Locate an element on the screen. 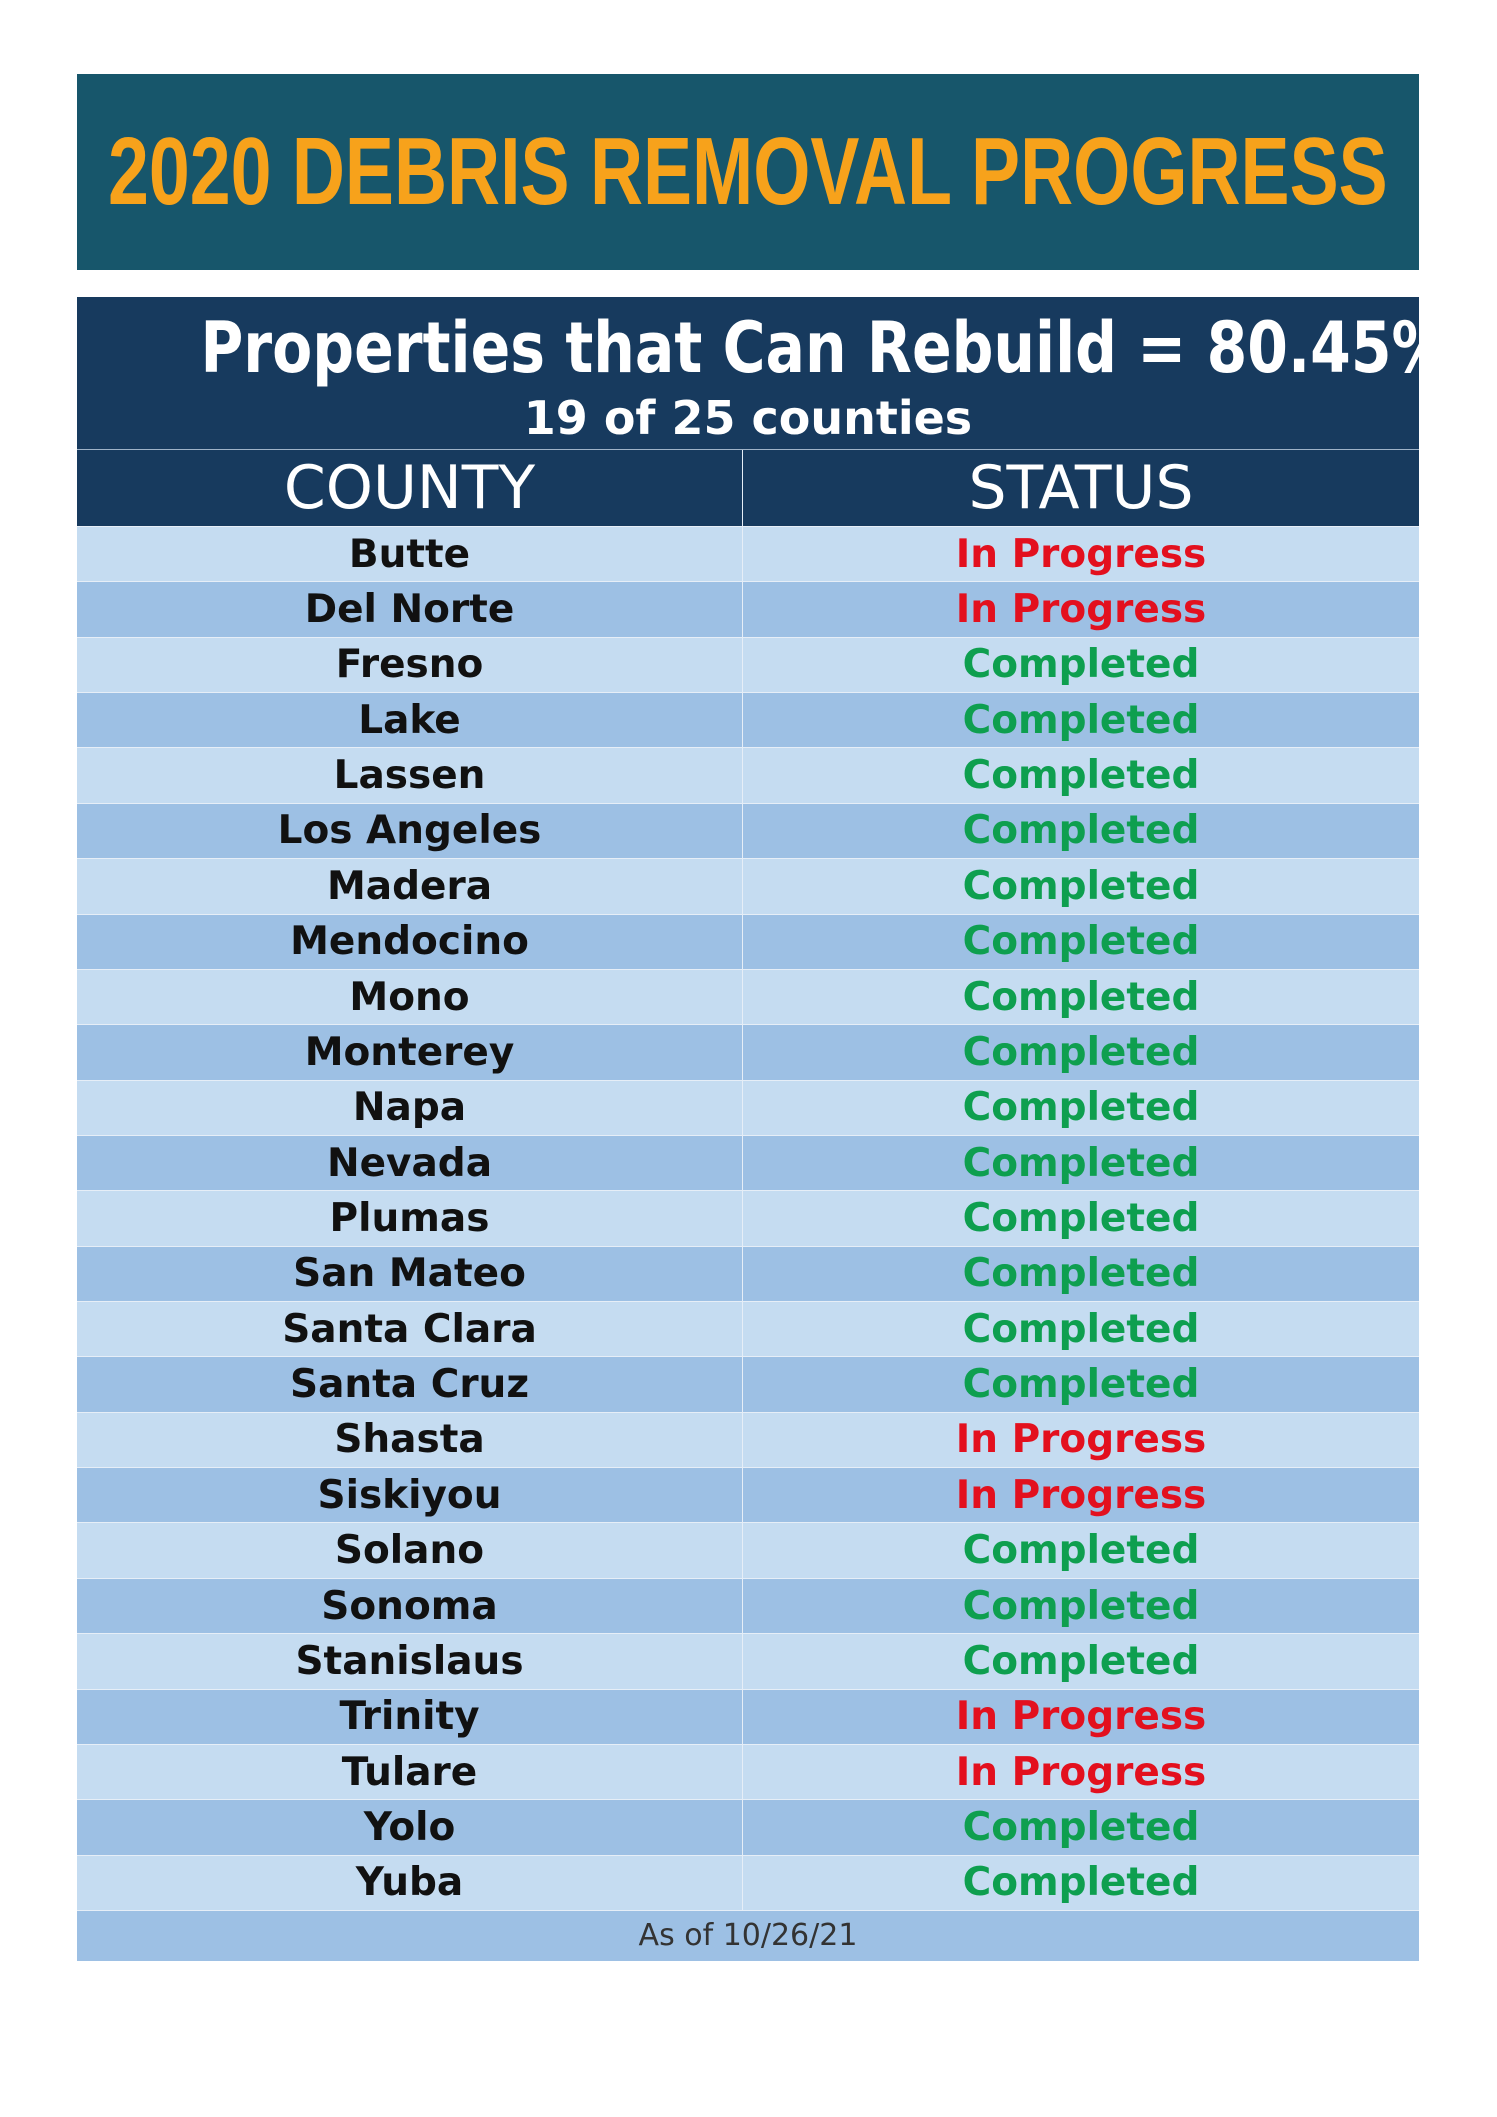 The height and width of the screenshot is (2117, 1497). column-header: STATUS is located at coordinates (1081, 488).